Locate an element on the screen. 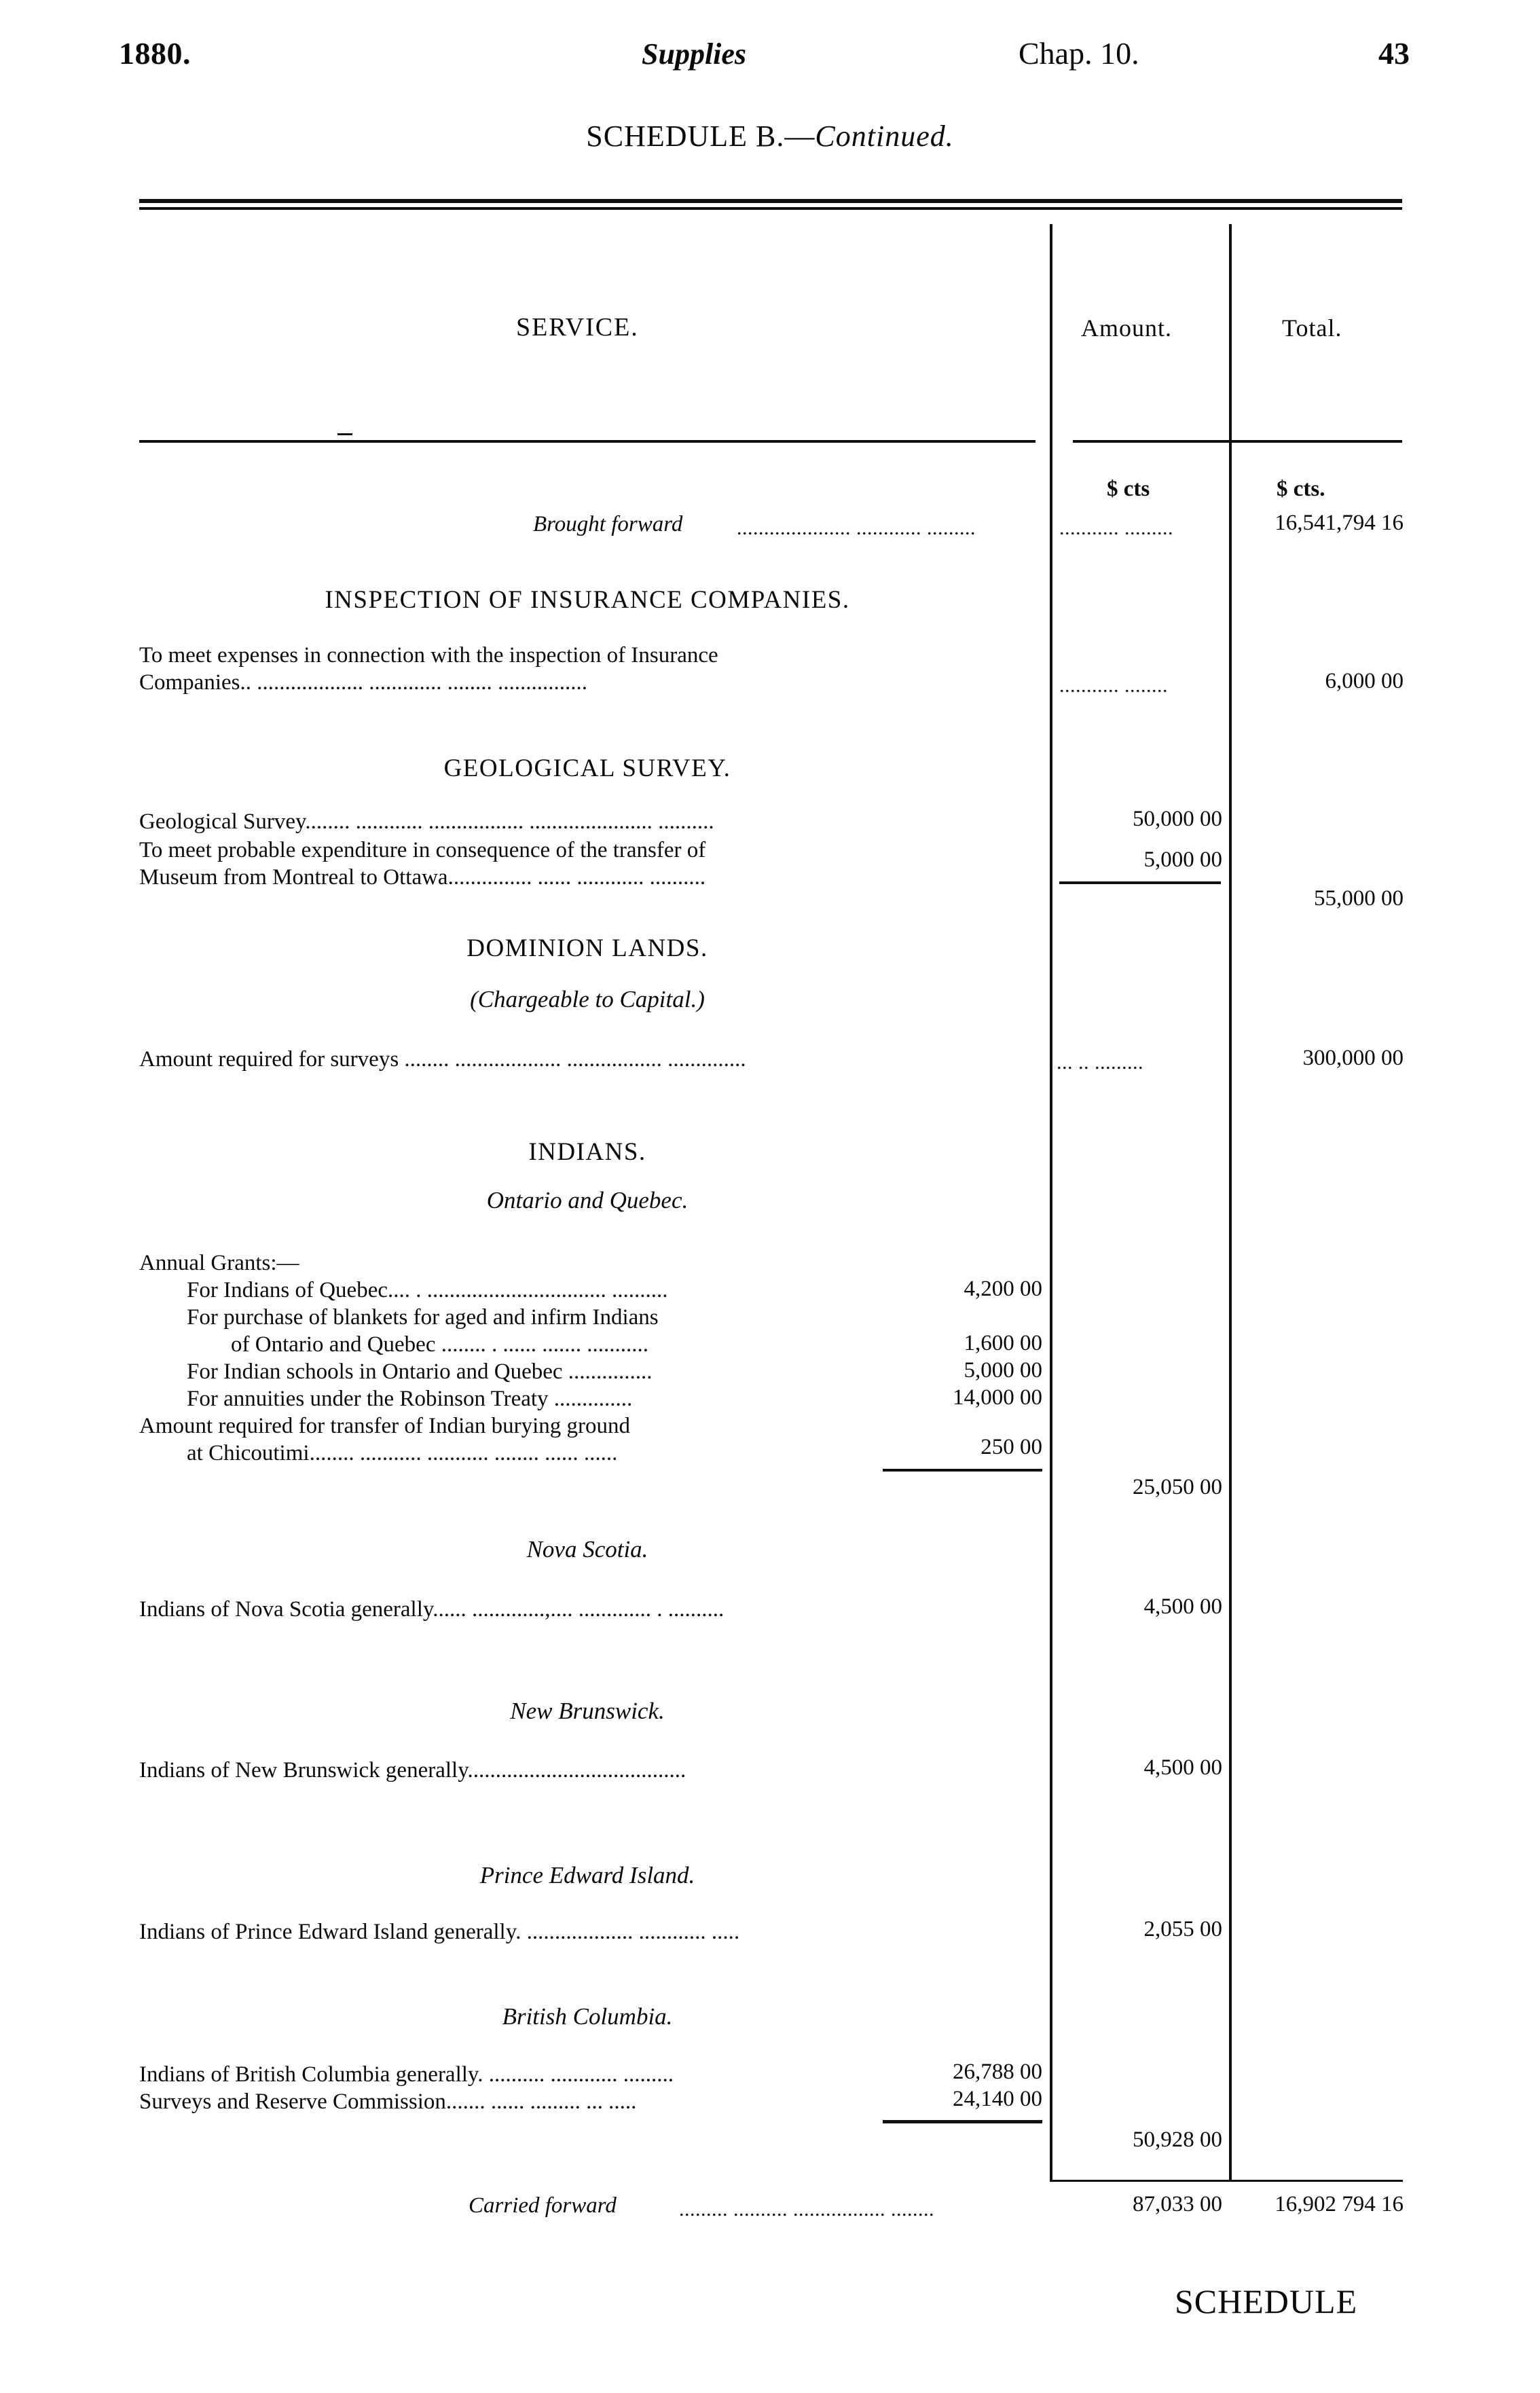 Image resolution: width=1540 pixels, height=2393 pixels. geological-subtotal-rule is located at coordinates (1140, 883).